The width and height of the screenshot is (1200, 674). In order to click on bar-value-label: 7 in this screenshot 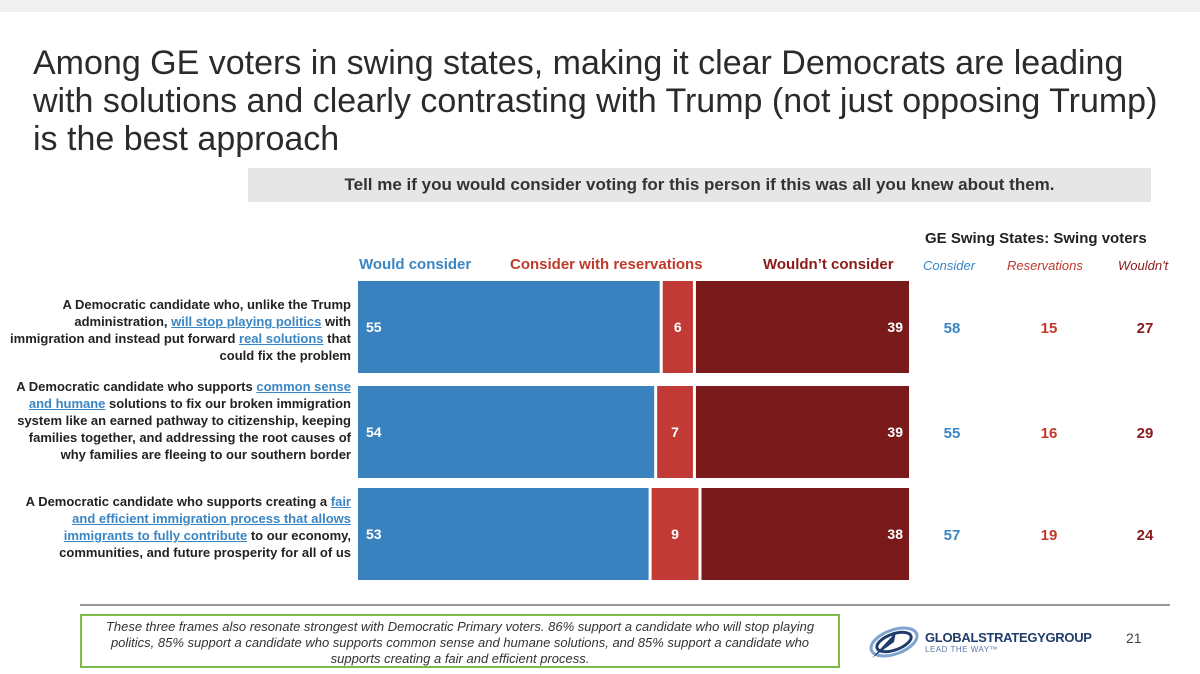, I will do `click(675, 432)`.